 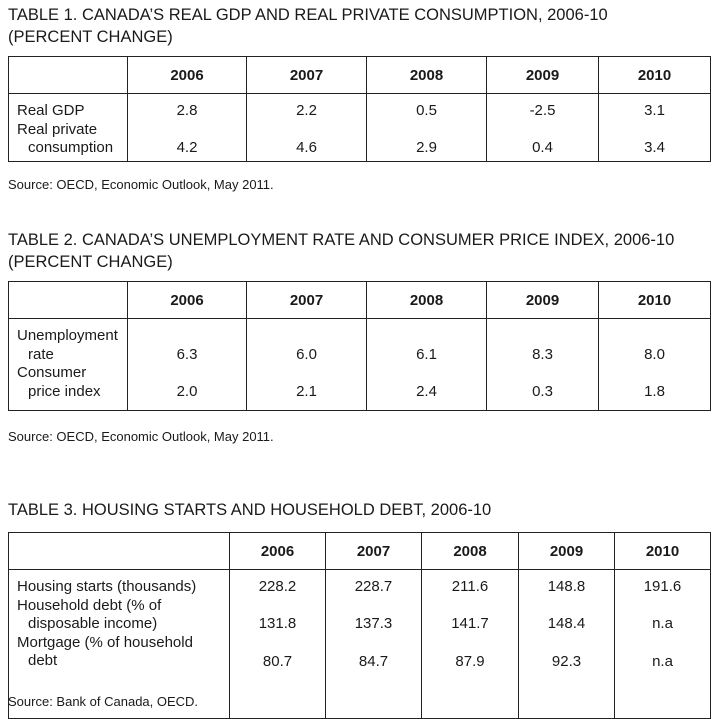 I want to click on row-label: Housing starts (thousands), so click(x=107, y=586).